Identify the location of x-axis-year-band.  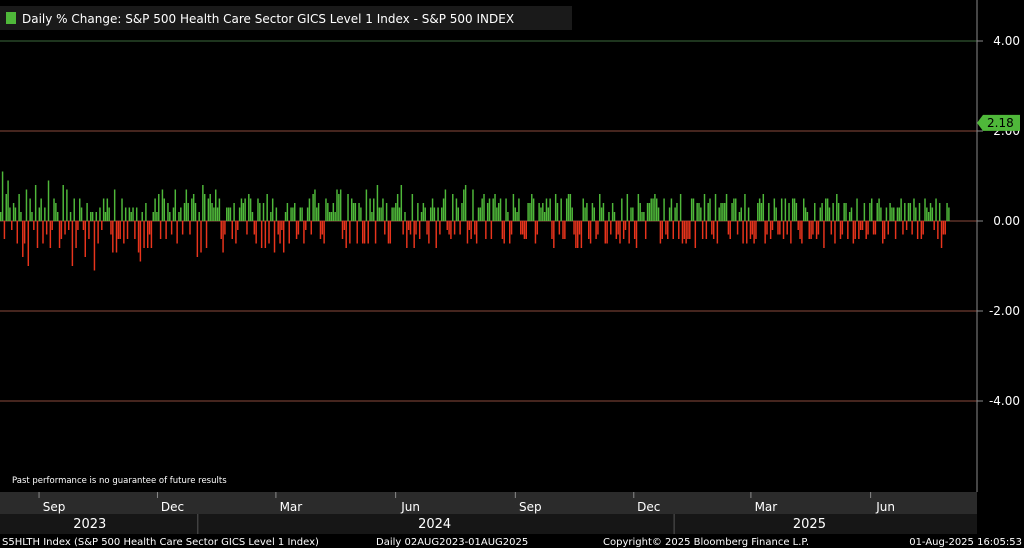
(488, 524).